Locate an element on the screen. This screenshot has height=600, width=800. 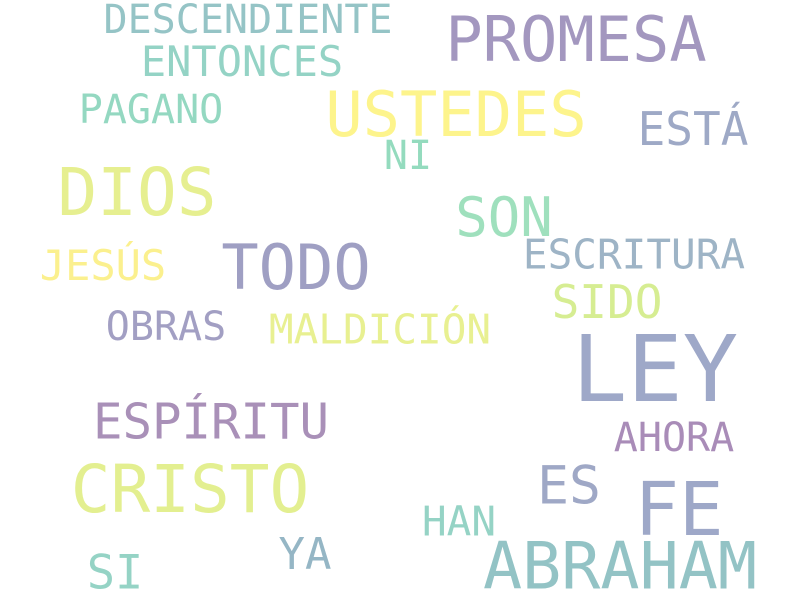
word-23: SI is located at coordinates (115, 572).